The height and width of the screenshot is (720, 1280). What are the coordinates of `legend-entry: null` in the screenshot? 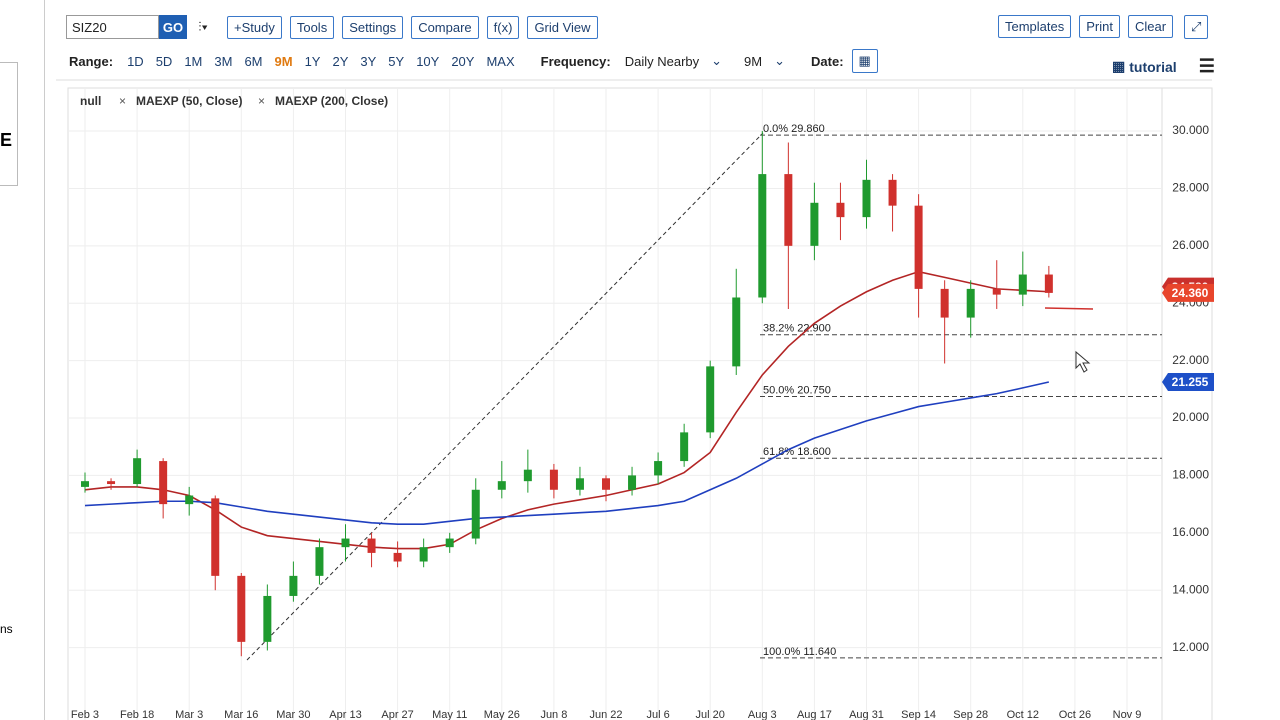 It's located at (90, 101).